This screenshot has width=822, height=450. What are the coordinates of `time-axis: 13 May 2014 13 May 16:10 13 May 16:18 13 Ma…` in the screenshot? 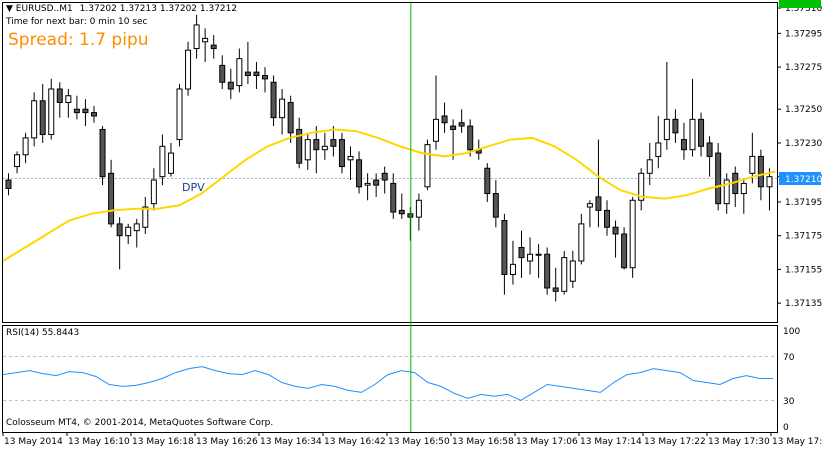 It's located at (412, 439).